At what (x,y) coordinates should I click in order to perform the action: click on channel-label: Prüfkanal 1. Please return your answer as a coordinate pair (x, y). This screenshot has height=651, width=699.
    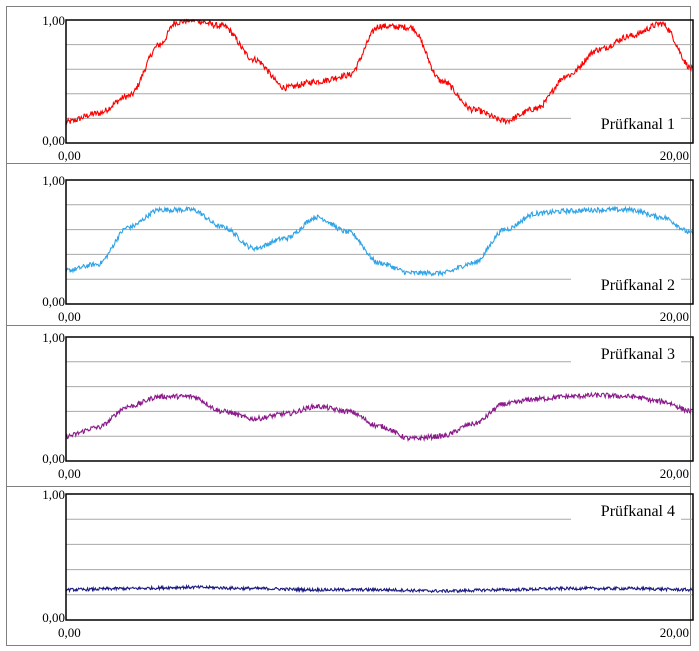
    Looking at the image, I should click on (638, 124).